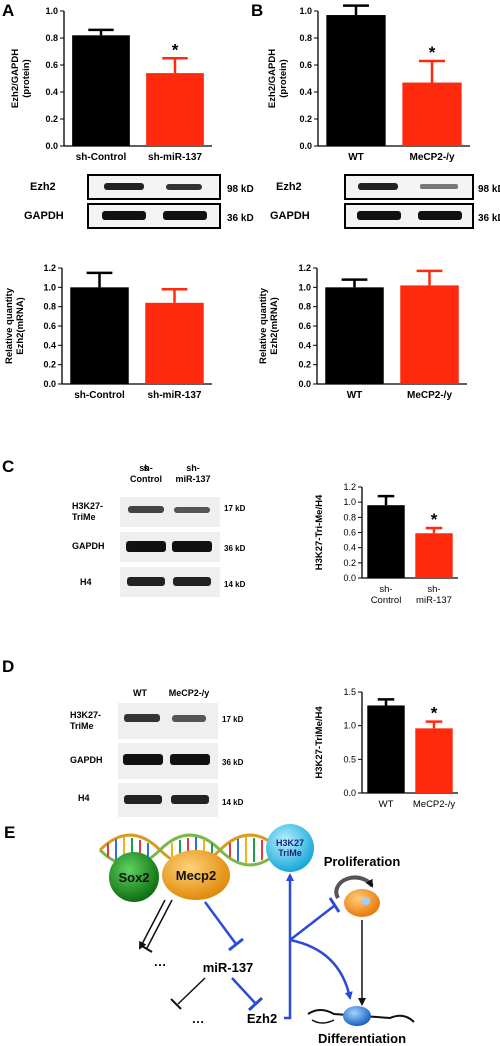 Image resolution: width=500 pixels, height=1046 pixels. What do you see at coordinates (290, 216) in the screenshot?
I see `blot-b-row-label: GAPDH` at bounding box center [290, 216].